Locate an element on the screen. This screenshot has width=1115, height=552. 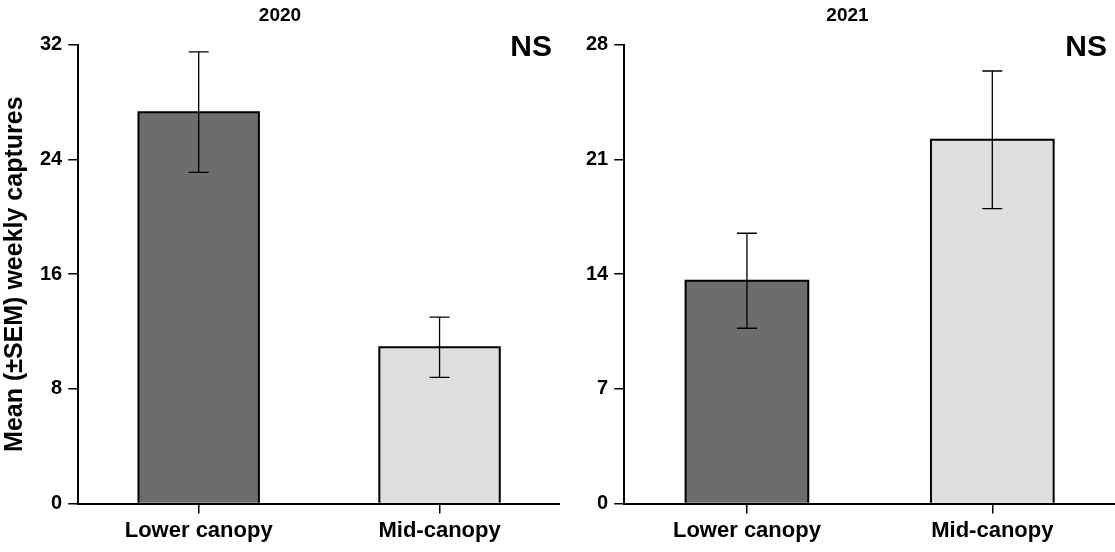
y-axis-title: Mean (±SEM) weekly captures is located at coordinates (13, 274).